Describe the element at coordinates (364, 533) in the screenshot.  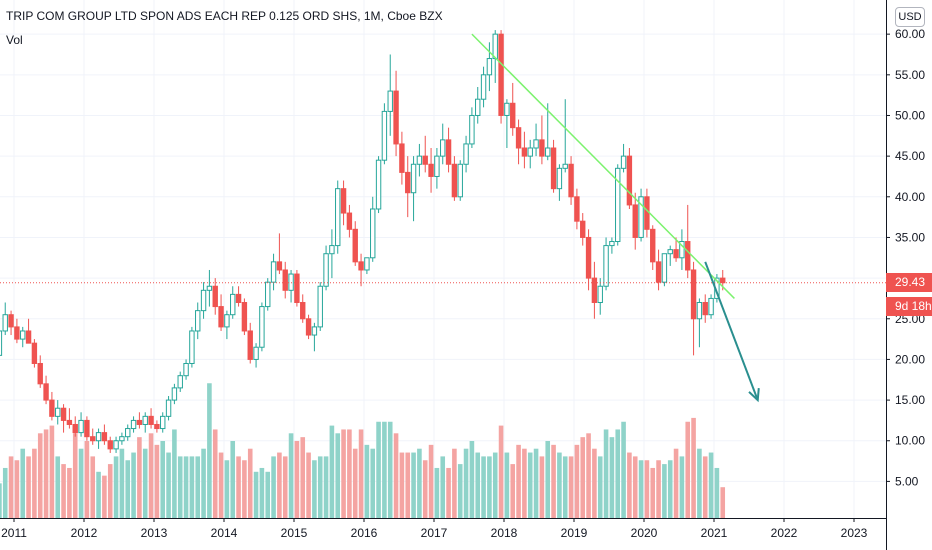
I see `time-tick-label: 2016` at that location.